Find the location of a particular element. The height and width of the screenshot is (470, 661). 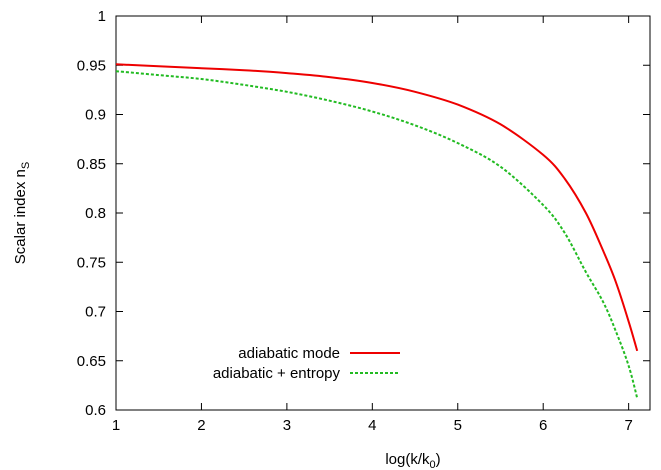

y-tick-label: 0.85 is located at coordinates (91, 164).